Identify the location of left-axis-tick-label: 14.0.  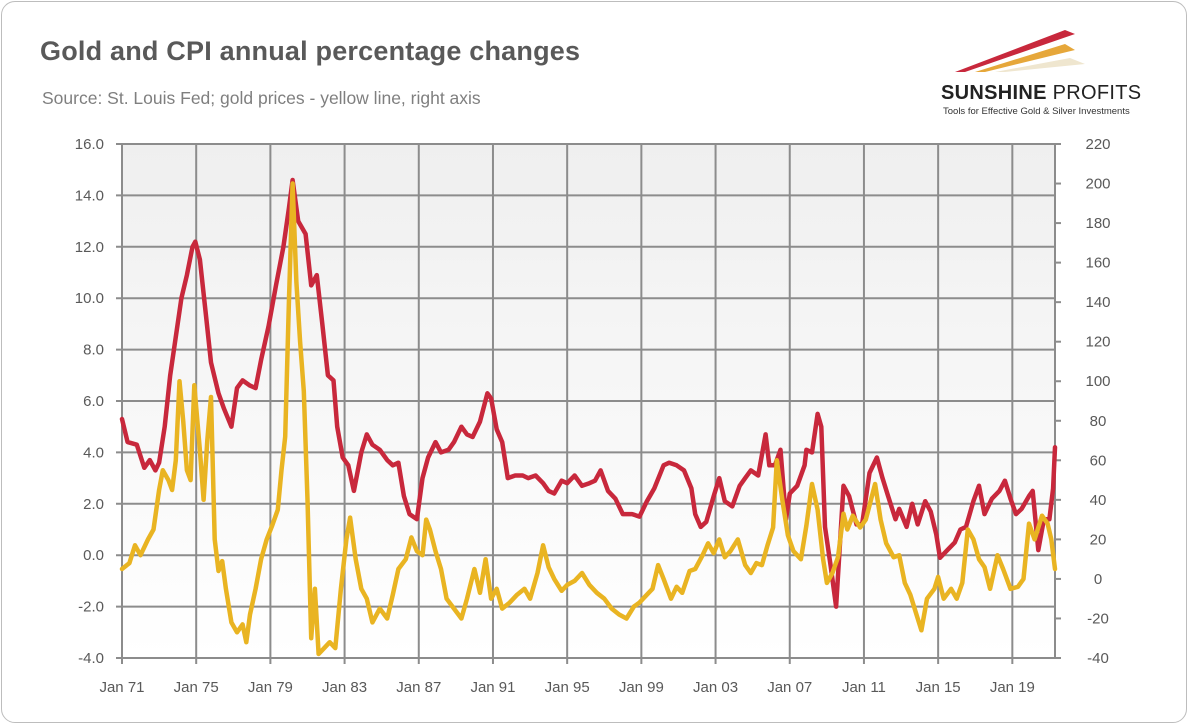
(89, 195).